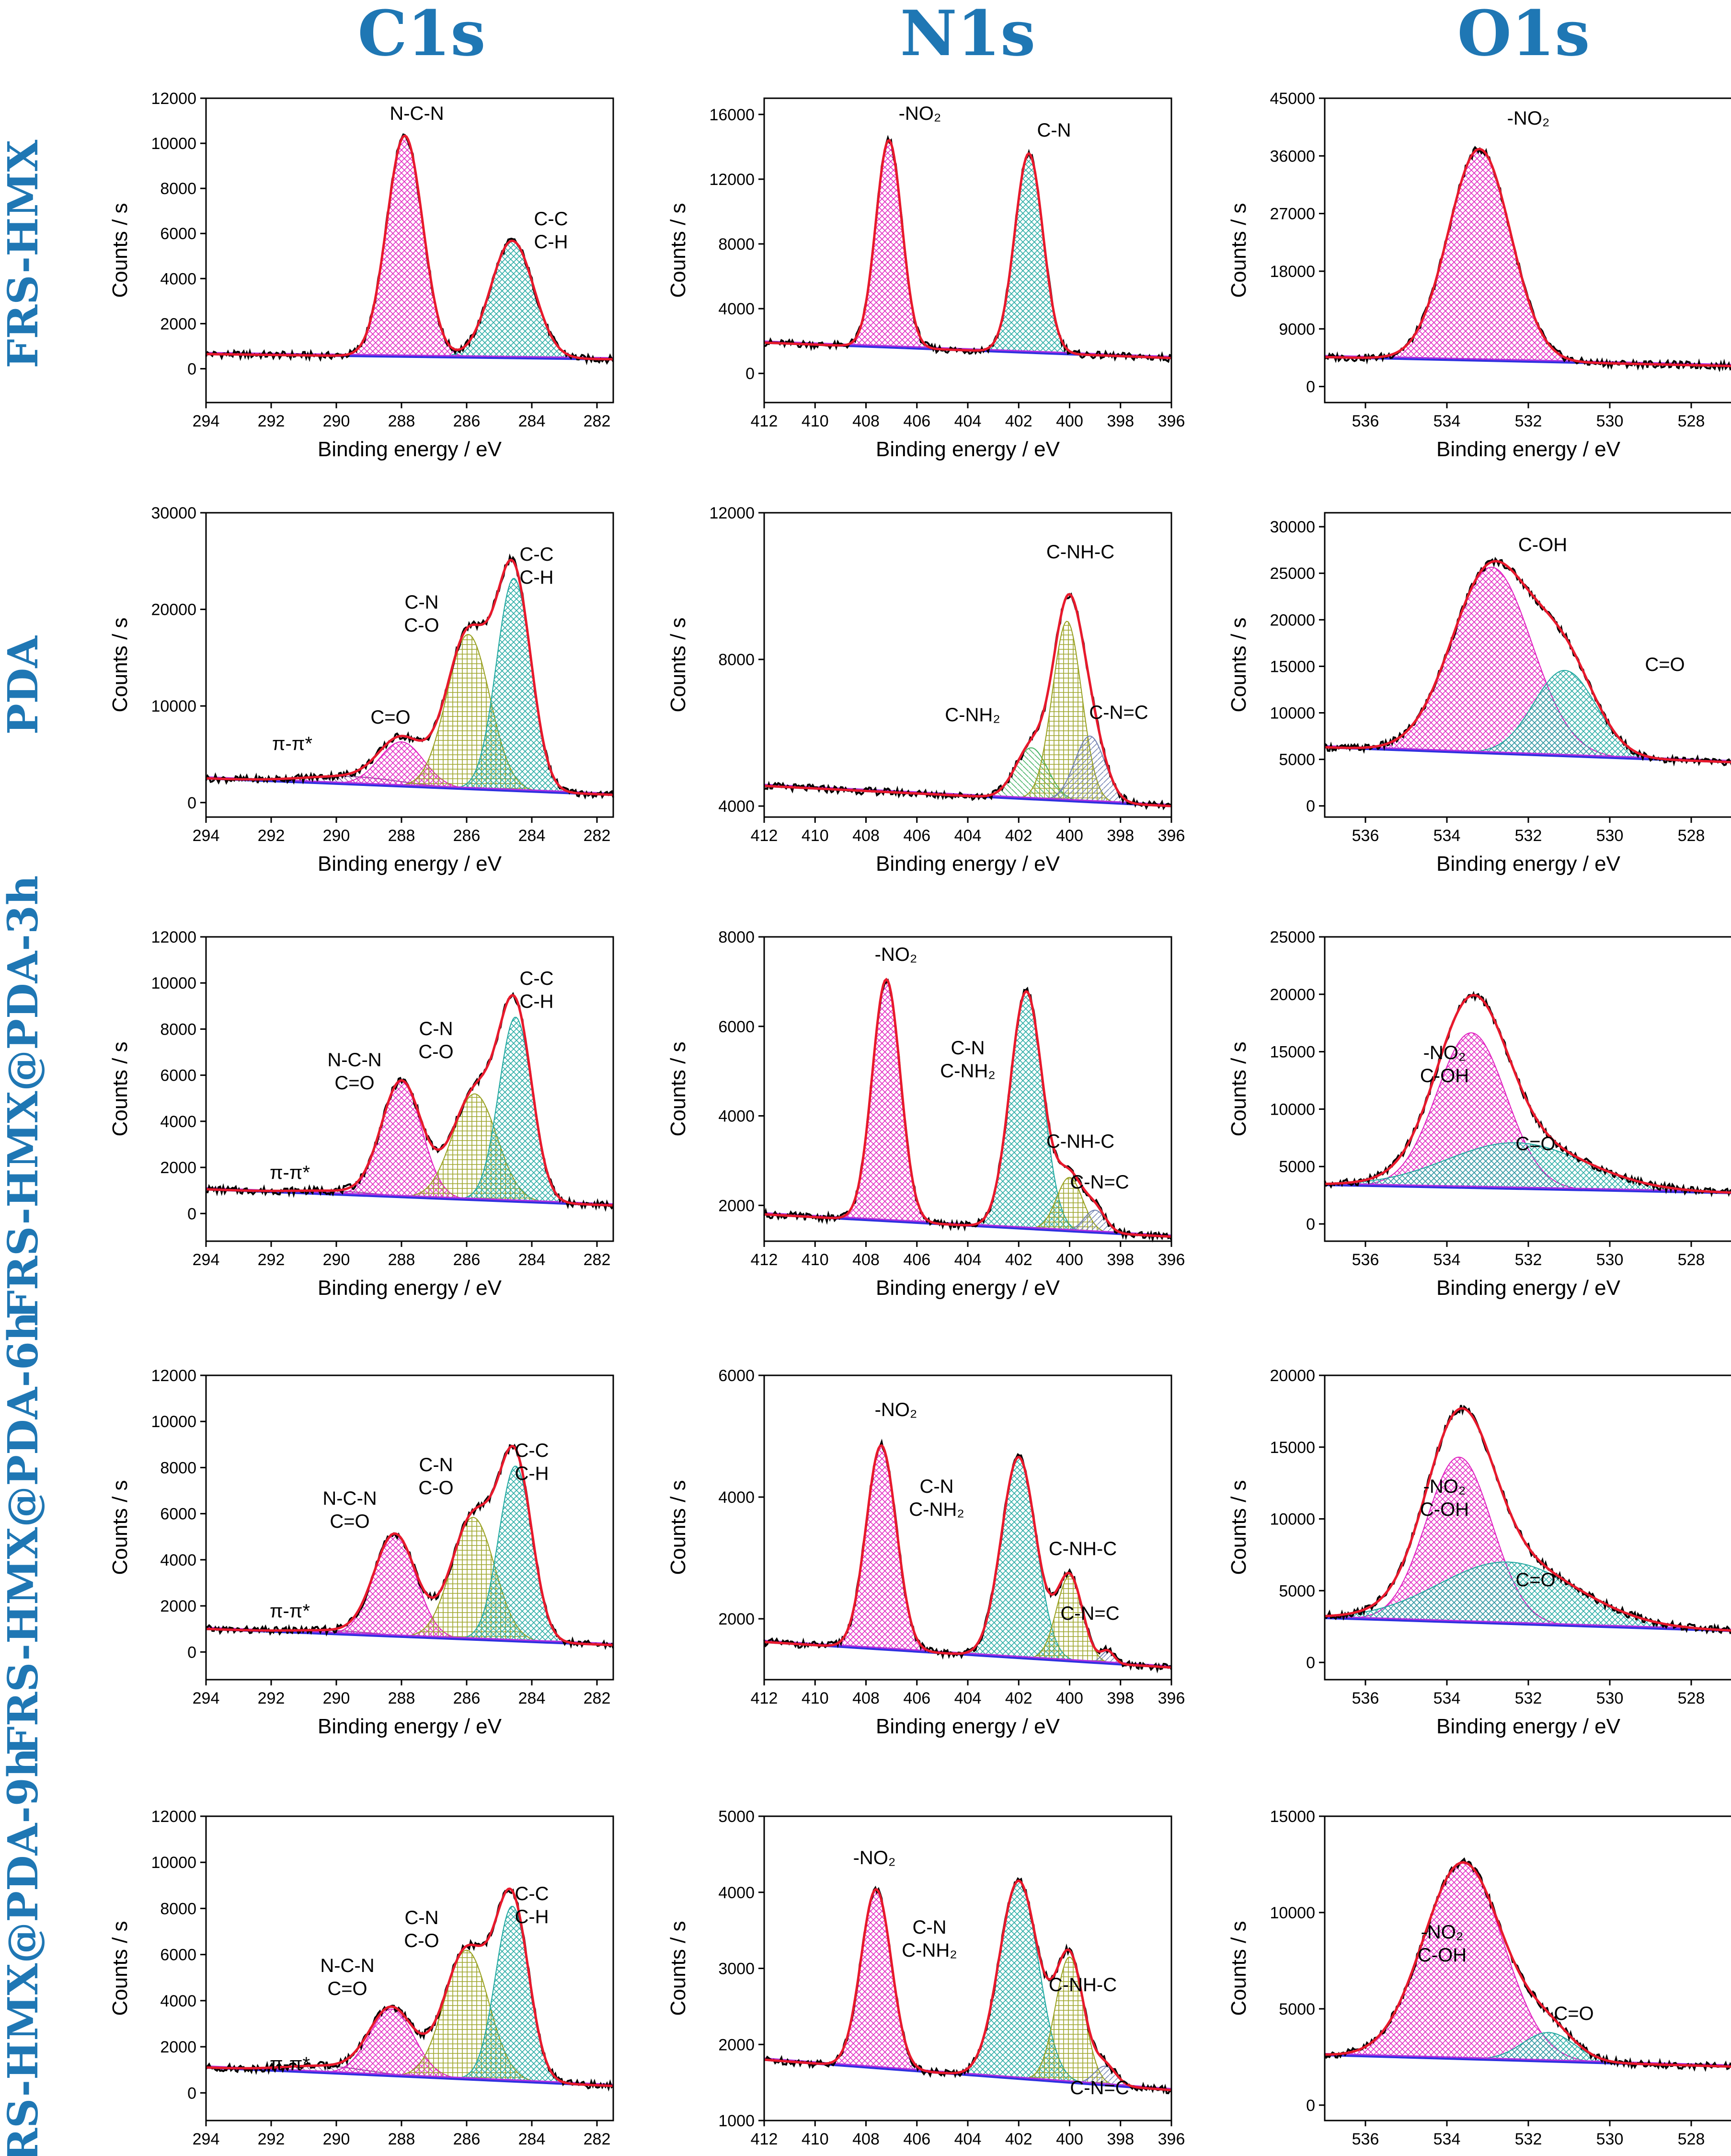  I want to click on peak--no-, so click(968, 1108).